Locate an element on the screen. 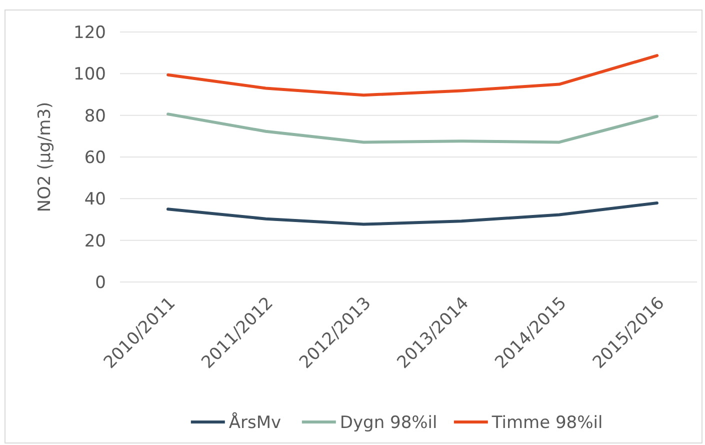  y-tick-label: 60 is located at coordinates (95, 158).